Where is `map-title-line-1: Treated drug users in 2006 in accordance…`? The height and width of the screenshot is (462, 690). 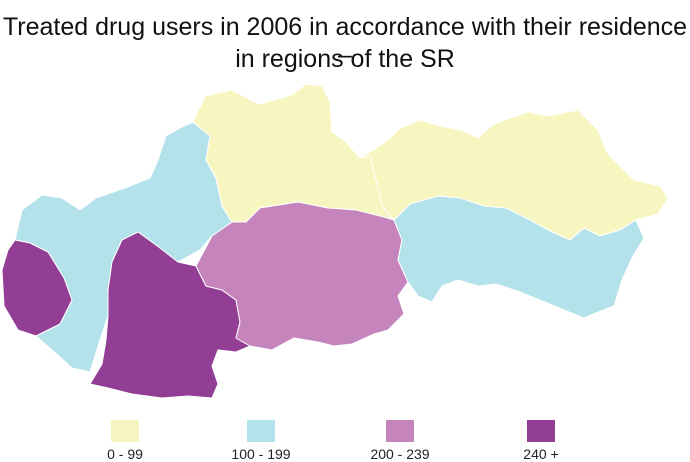 map-title-line-1: Treated drug users in 2006 in accordance… is located at coordinates (345, 41).